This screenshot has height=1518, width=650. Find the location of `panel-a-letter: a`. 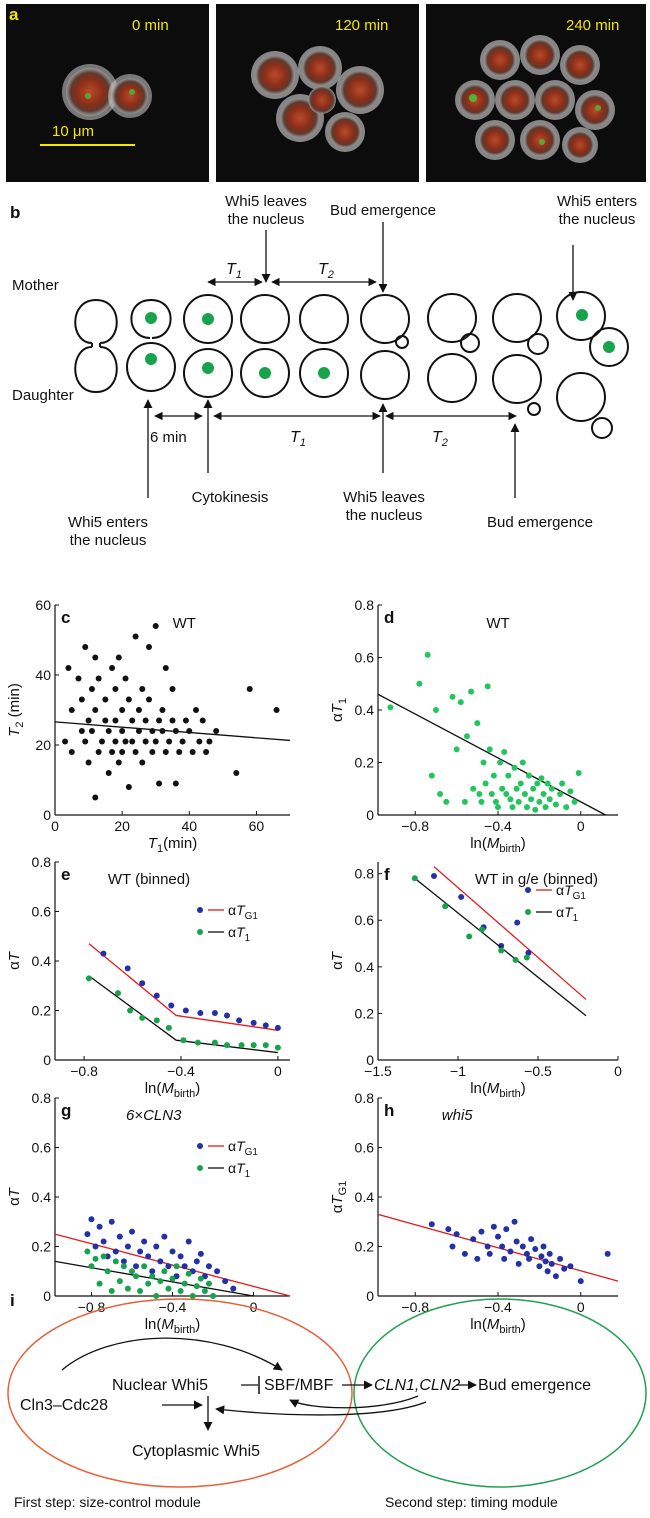

panel-a-letter: a is located at coordinates (14, 14).